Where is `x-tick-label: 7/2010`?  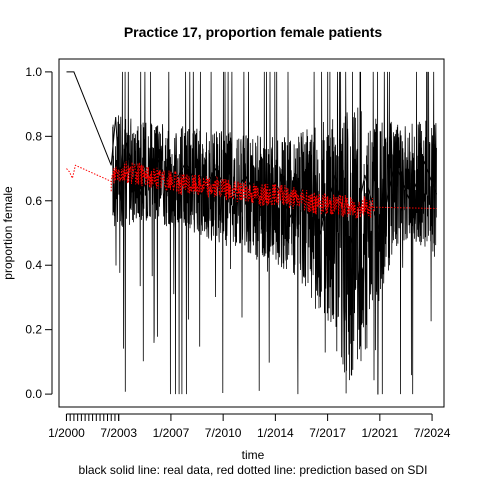 x-tick-label: 7/2010 is located at coordinates (223, 433).